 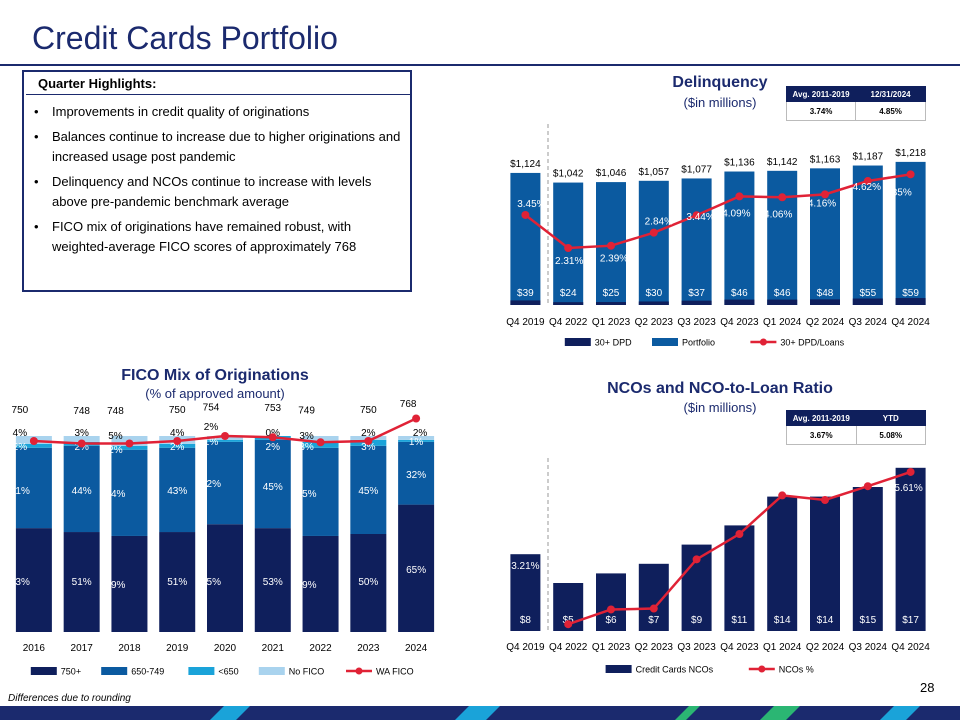 What do you see at coordinates (796, 670) in the screenshot?
I see `nco-legend-label: NCOs %` at bounding box center [796, 670].